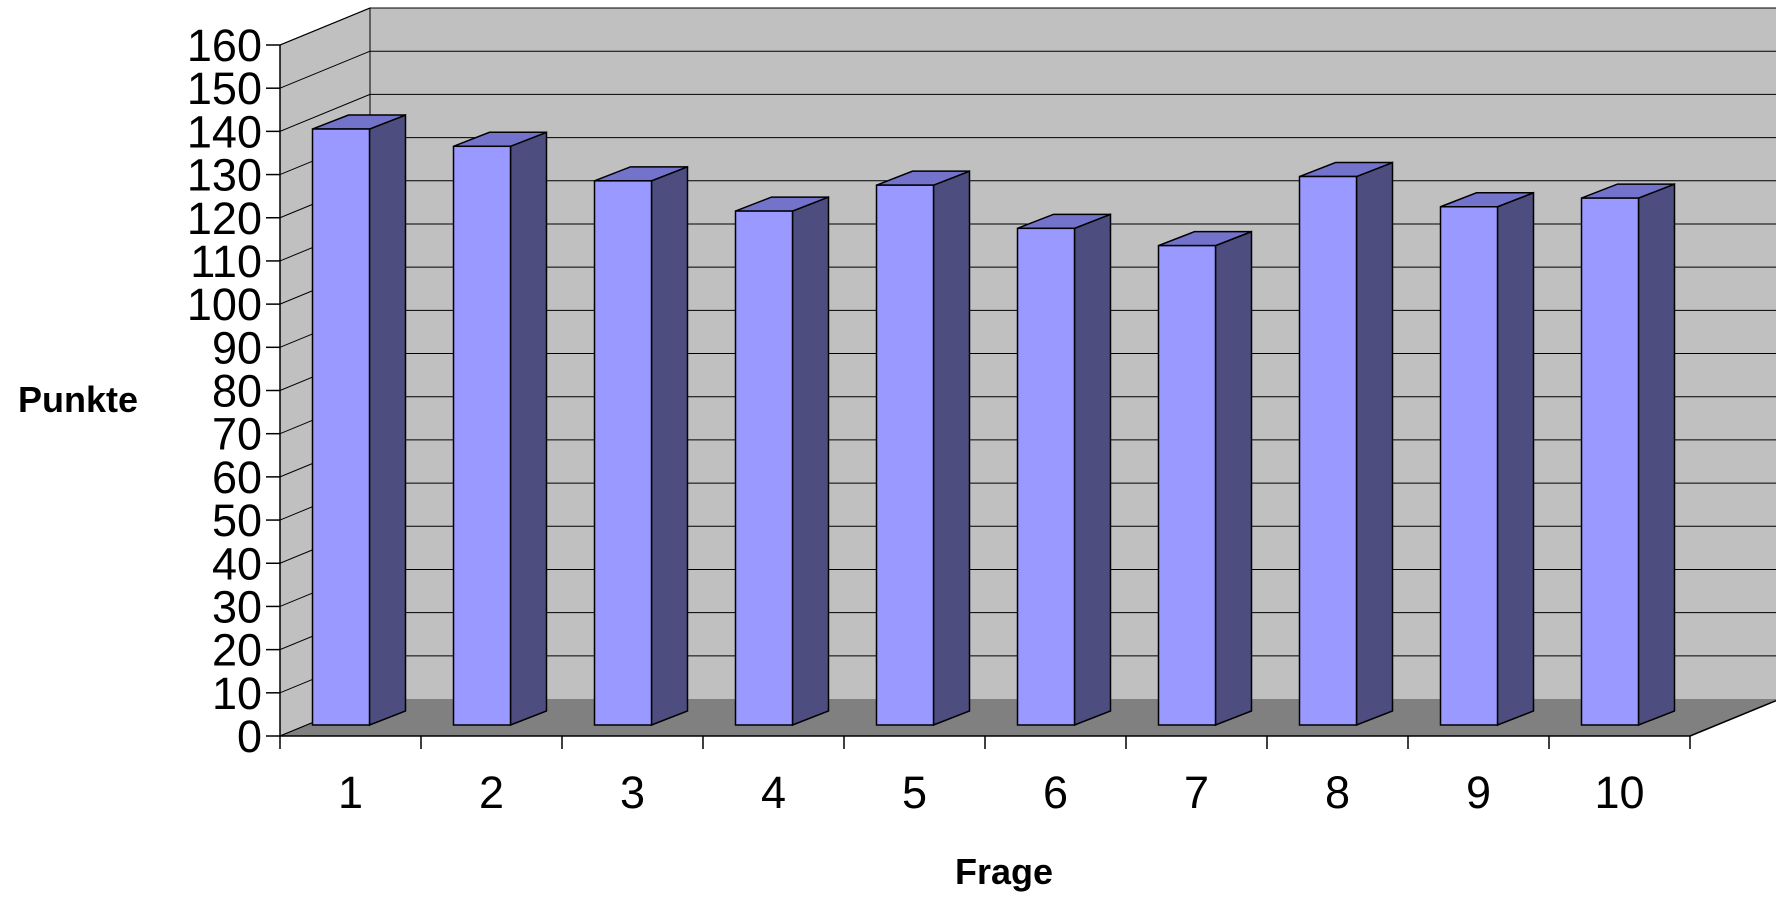  I want to click on y-tick-label: 130, so click(224, 175).